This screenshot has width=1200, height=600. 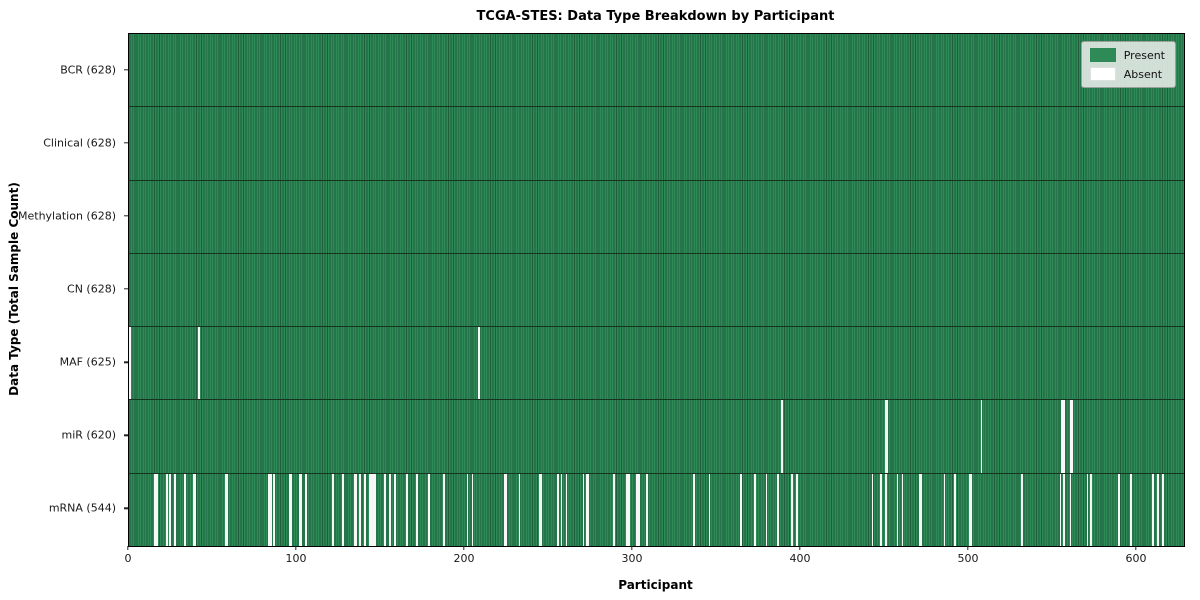 What do you see at coordinates (82, 508) in the screenshot?
I see `y-tick-label: mRNA (544)` at bounding box center [82, 508].